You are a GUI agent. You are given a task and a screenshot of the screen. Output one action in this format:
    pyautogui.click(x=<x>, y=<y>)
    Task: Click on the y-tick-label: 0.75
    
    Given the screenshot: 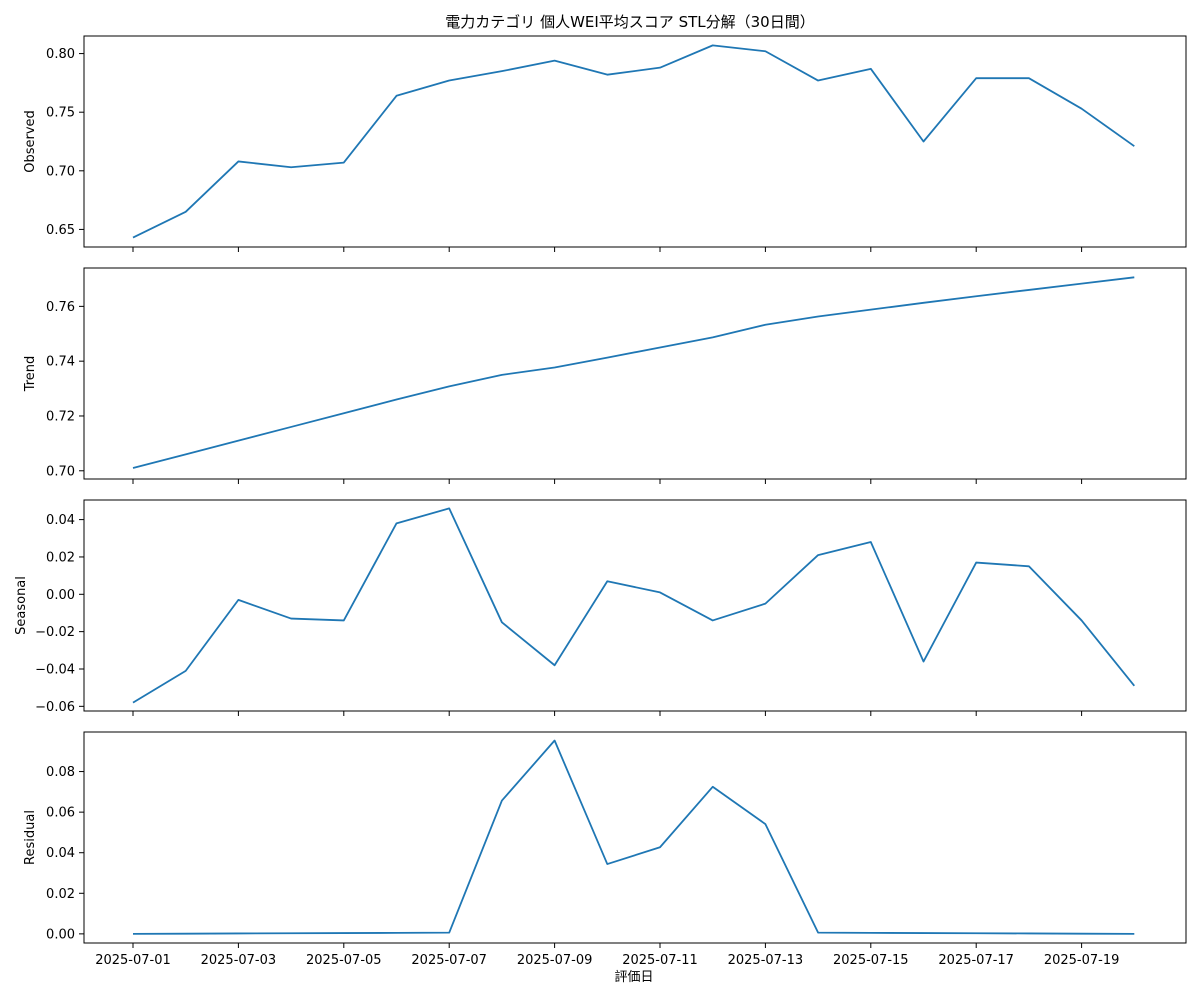 What is the action you would take?
    pyautogui.click(x=60, y=113)
    